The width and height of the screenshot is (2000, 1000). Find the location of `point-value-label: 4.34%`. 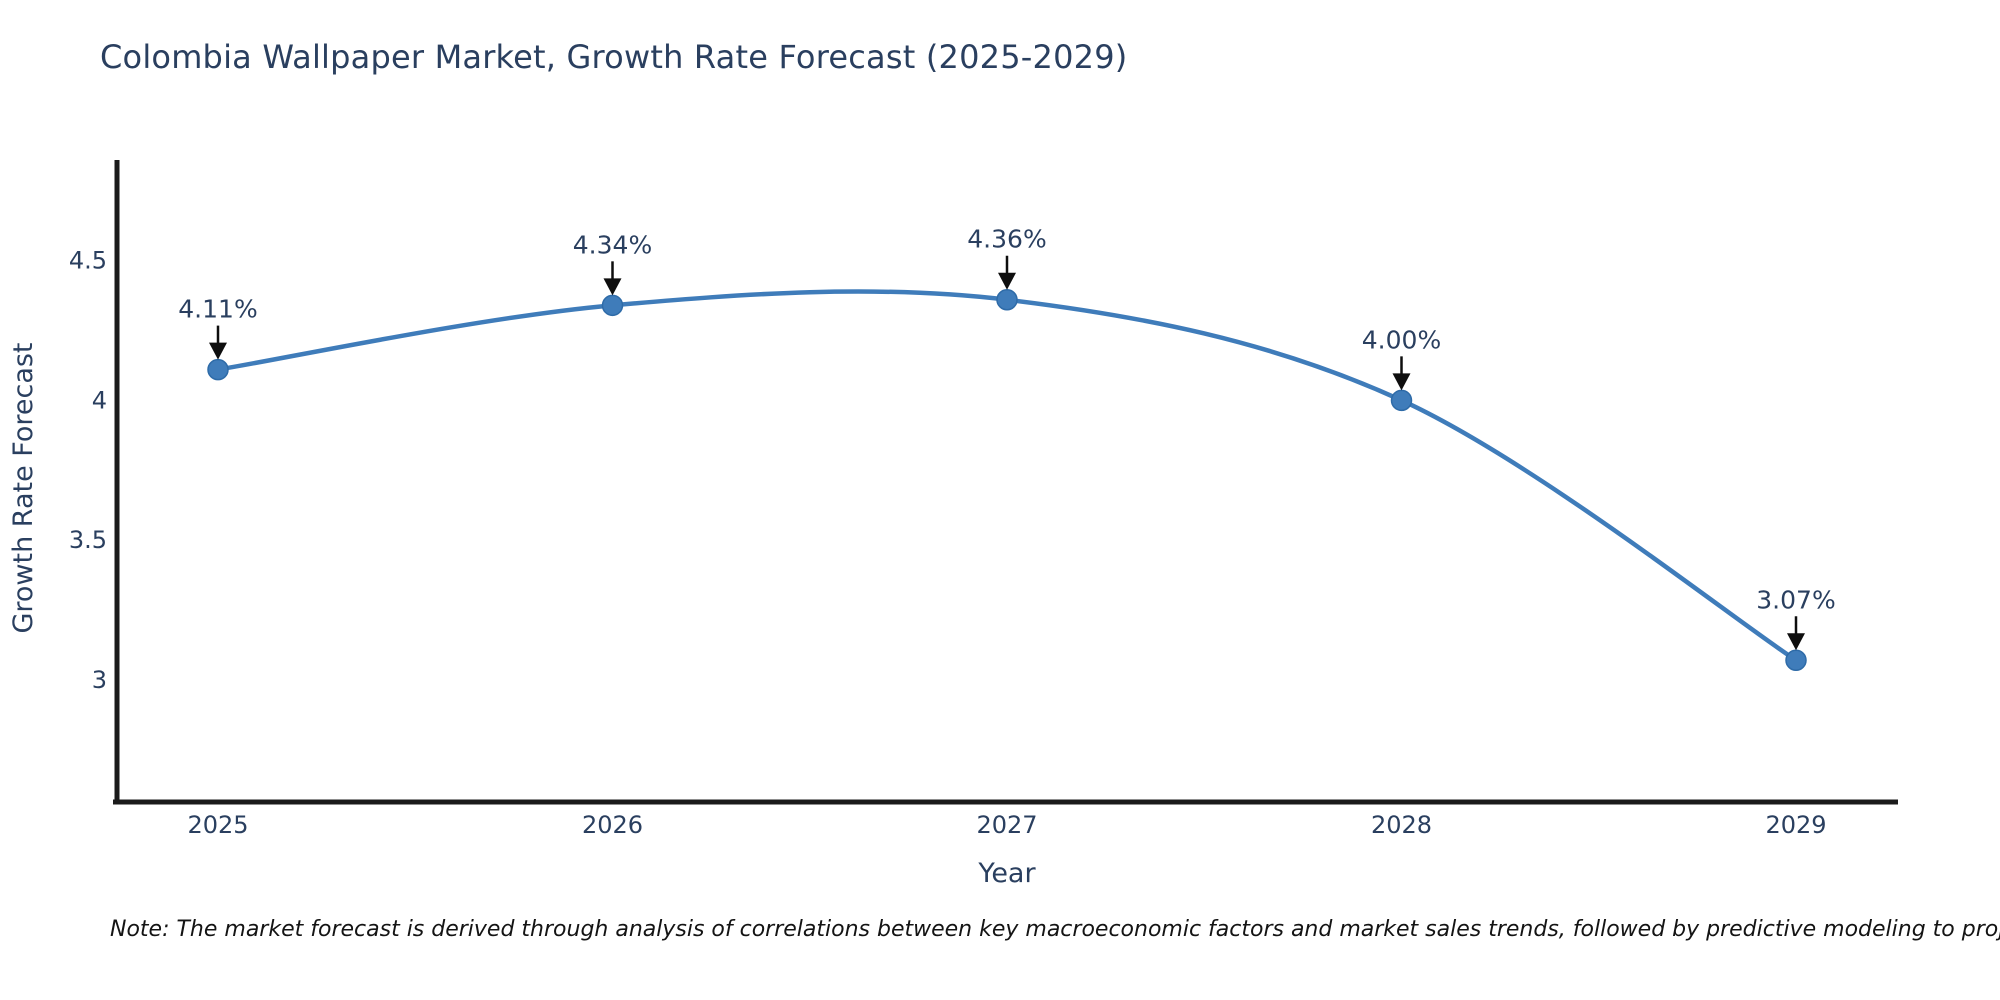

point-value-label: 4.34% is located at coordinates (612, 244).